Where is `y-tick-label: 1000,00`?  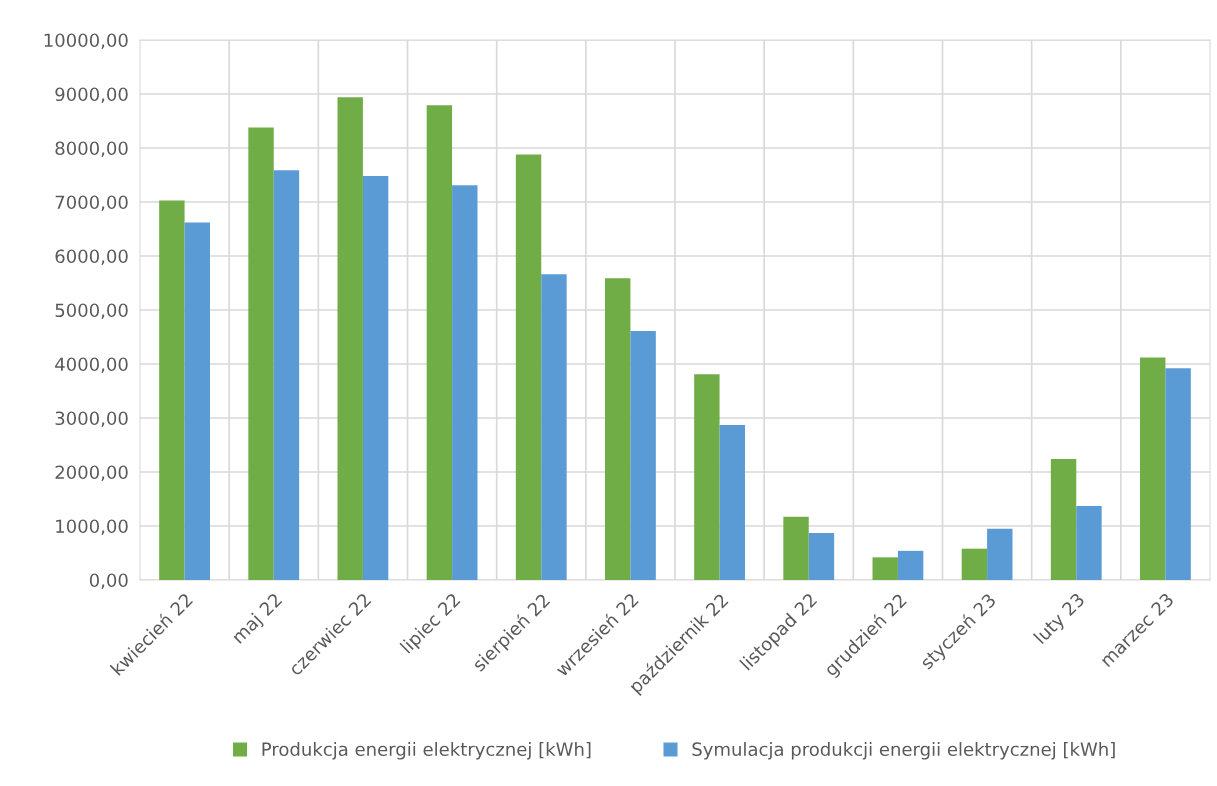
y-tick-label: 1000,00 is located at coordinates (92, 527).